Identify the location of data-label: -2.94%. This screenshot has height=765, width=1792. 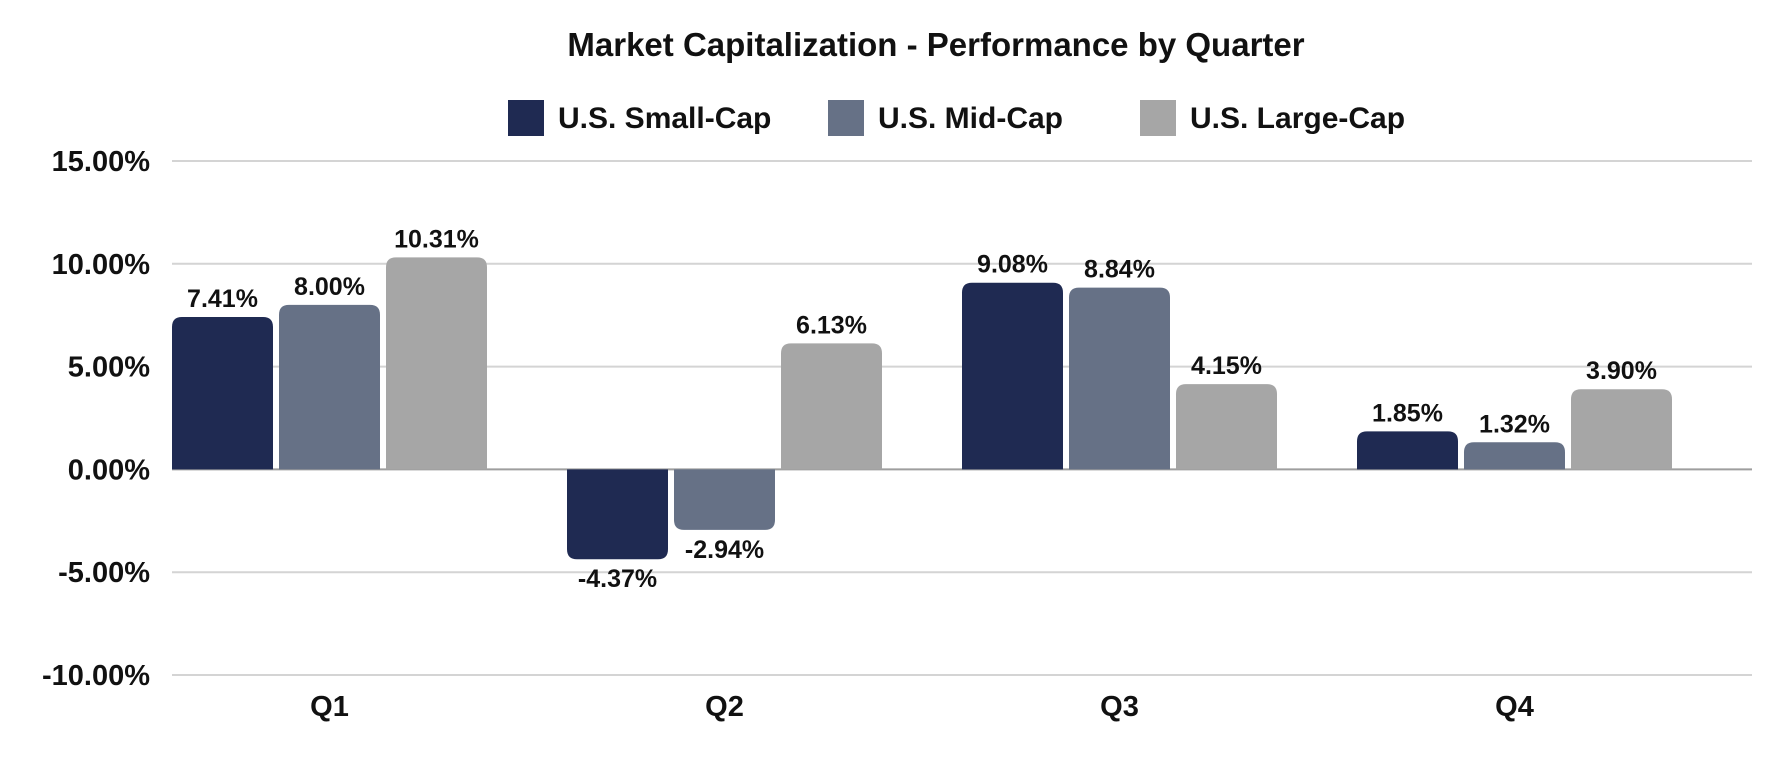
(724, 550).